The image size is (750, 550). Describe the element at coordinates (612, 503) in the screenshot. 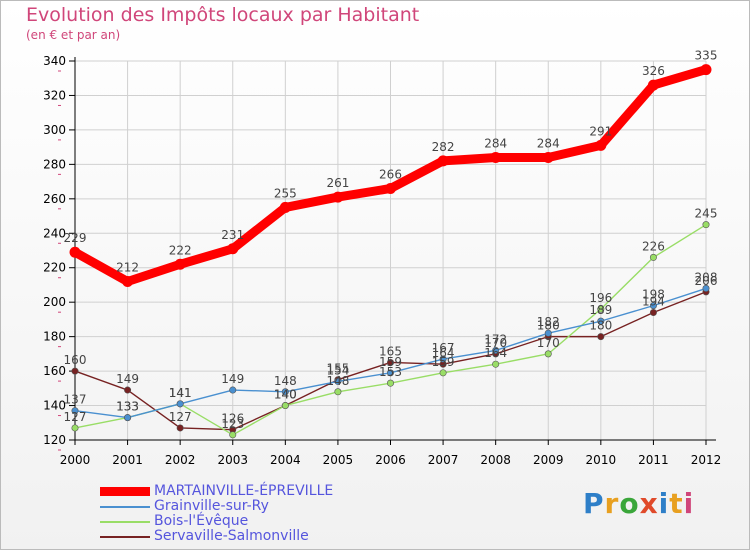

I see `logo-letter: r` at that location.